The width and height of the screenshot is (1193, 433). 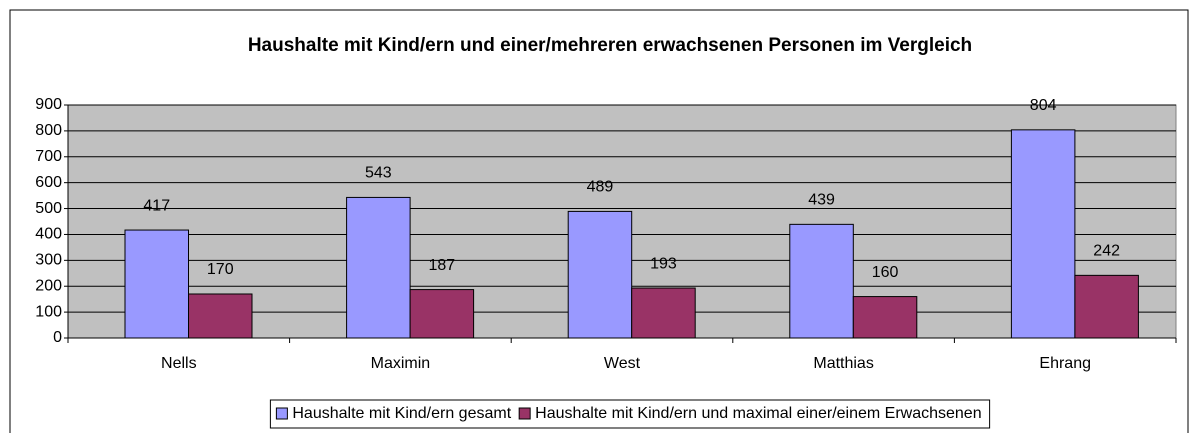 I want to click on data-label: 439, so click(x=821, y=200).